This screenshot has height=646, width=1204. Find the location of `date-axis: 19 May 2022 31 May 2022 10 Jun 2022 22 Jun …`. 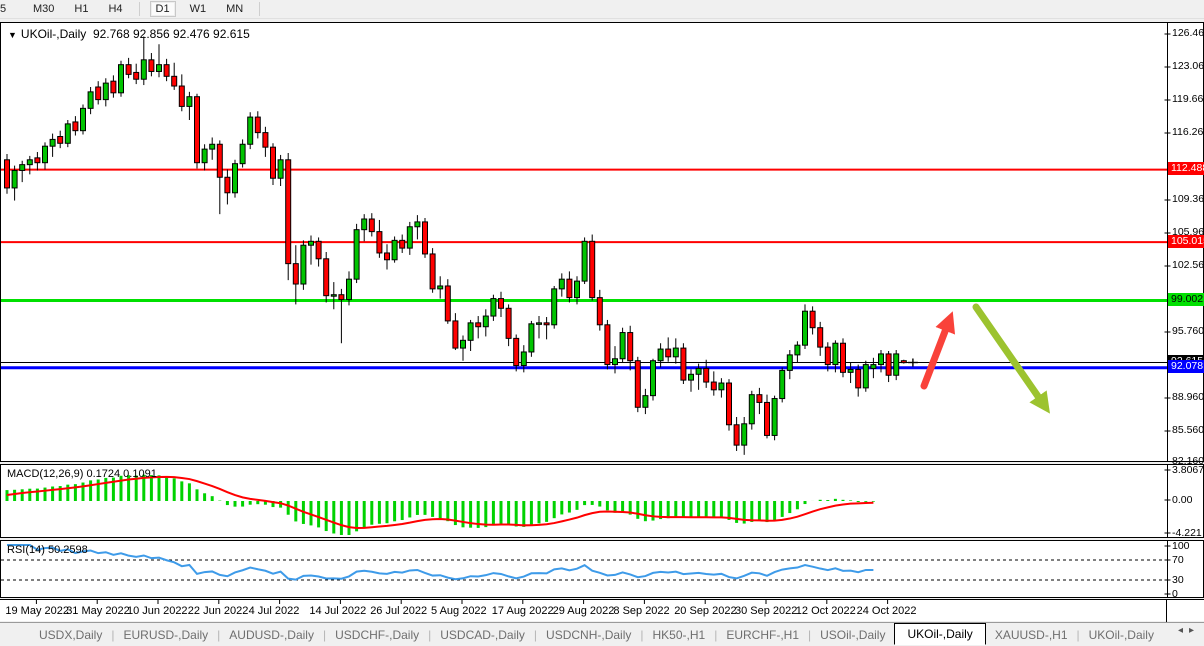

date-axis: 19 May 2022 31 May 2022 10 Jun 2022 22 Jun … is located at coordinates (602, 610).